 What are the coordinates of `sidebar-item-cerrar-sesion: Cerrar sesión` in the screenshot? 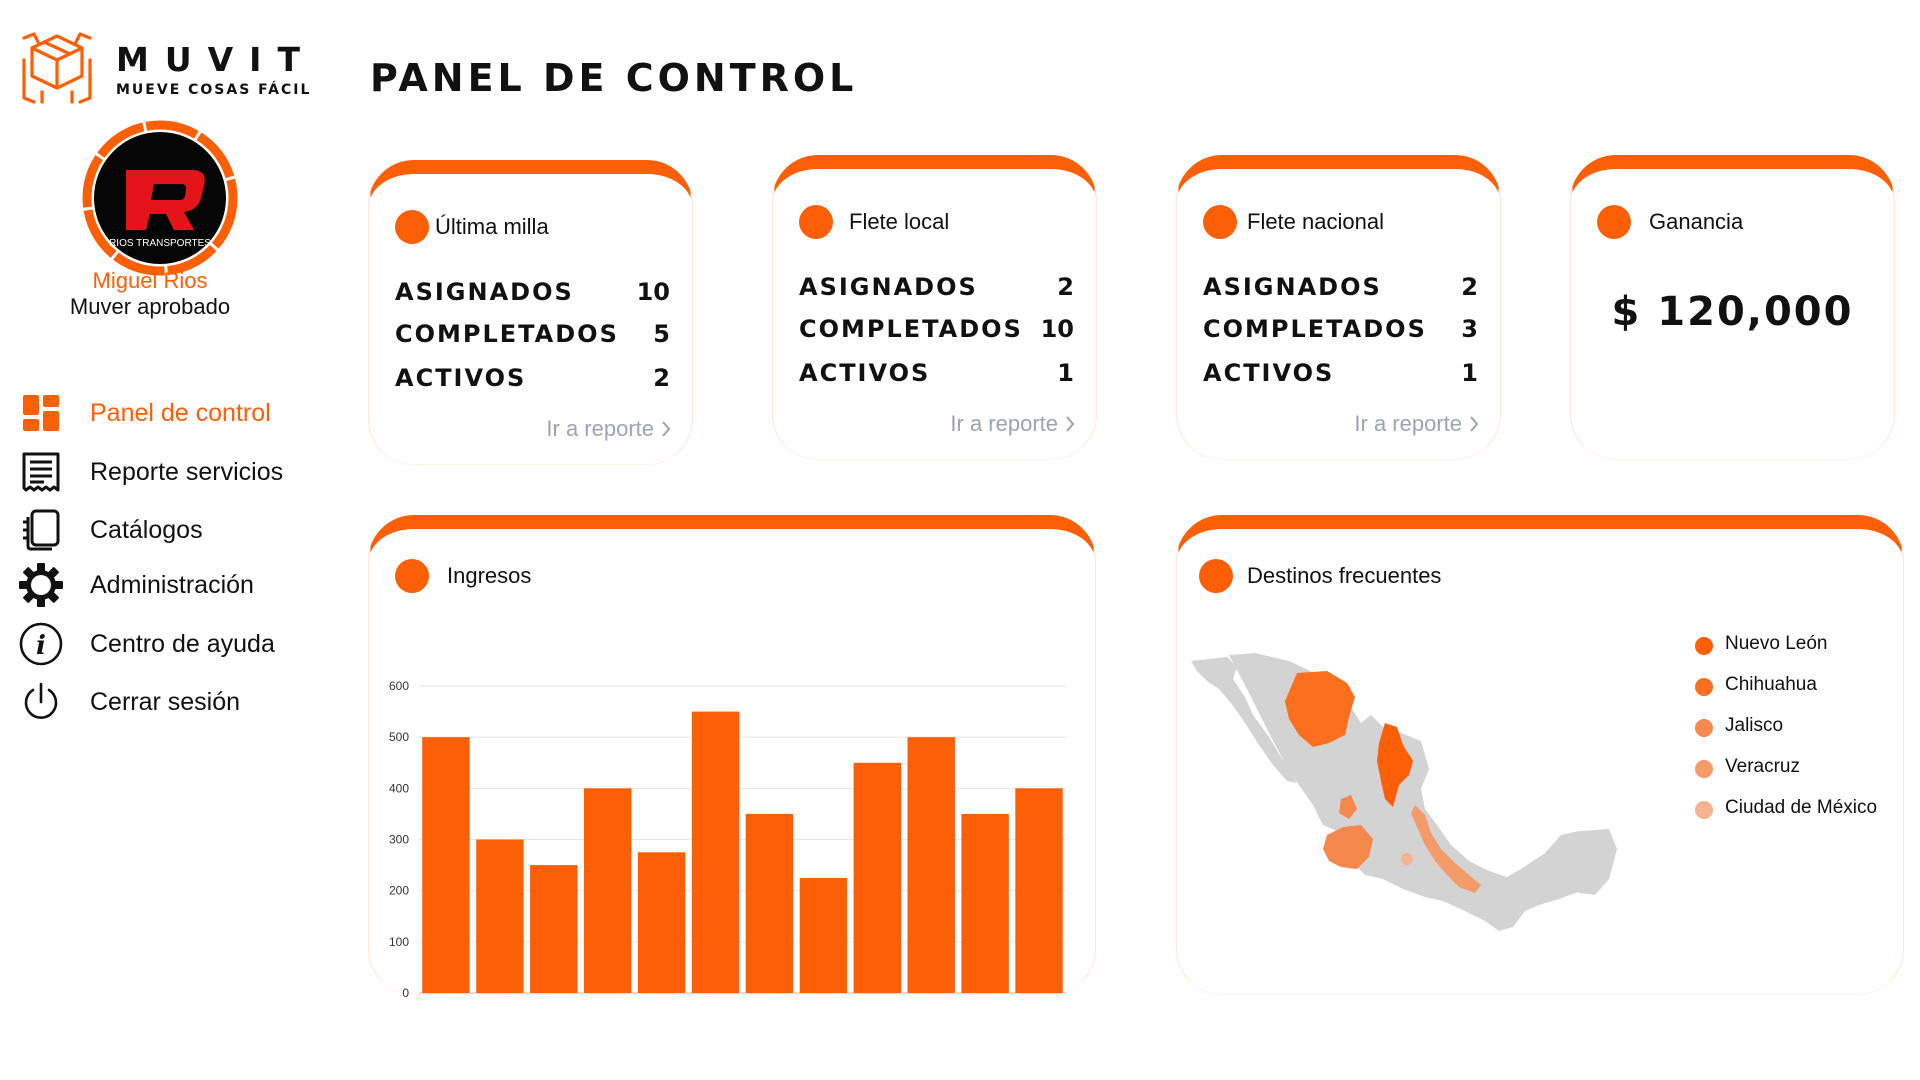 It's located at (168, 702).